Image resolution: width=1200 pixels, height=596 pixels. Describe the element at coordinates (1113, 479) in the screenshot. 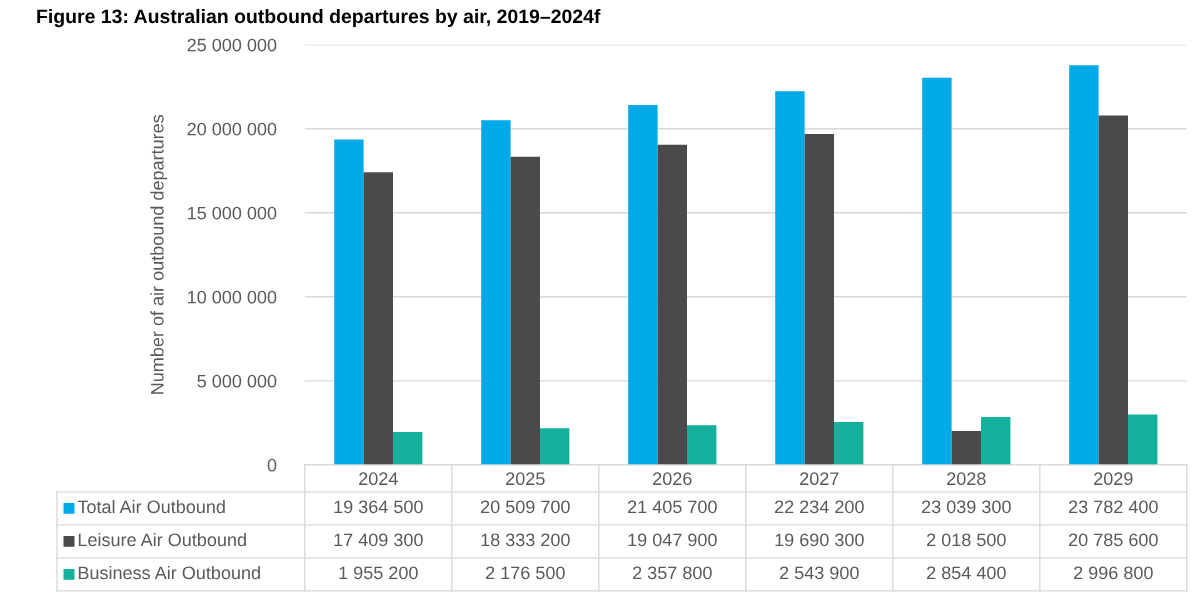

I see `x-tick-label: 2029` at that location.